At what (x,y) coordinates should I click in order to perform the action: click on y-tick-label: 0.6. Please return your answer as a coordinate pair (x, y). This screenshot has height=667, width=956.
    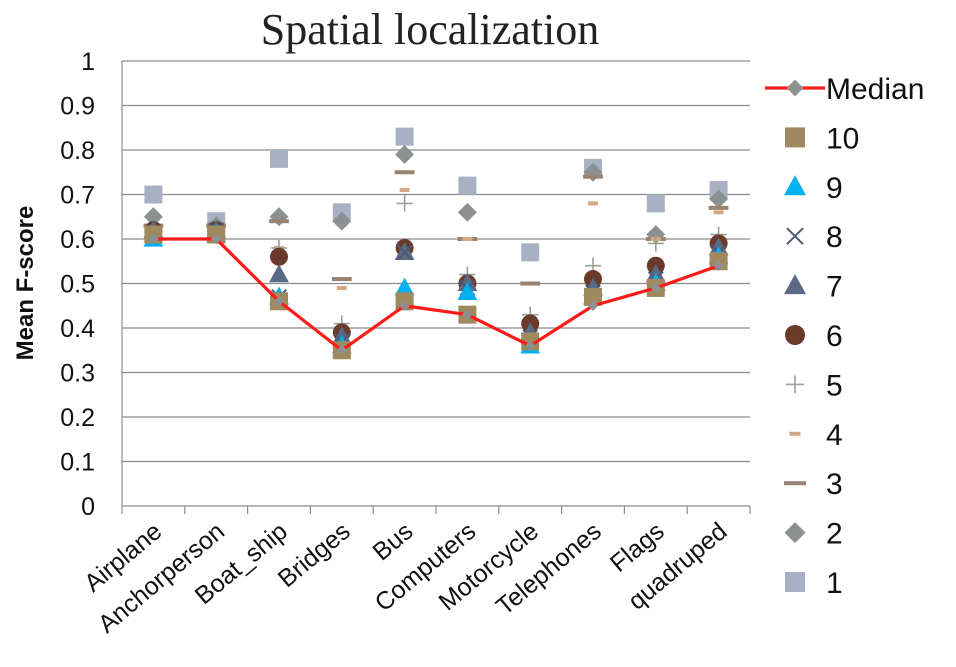
    Looking at the image, I should click on (77, 240).